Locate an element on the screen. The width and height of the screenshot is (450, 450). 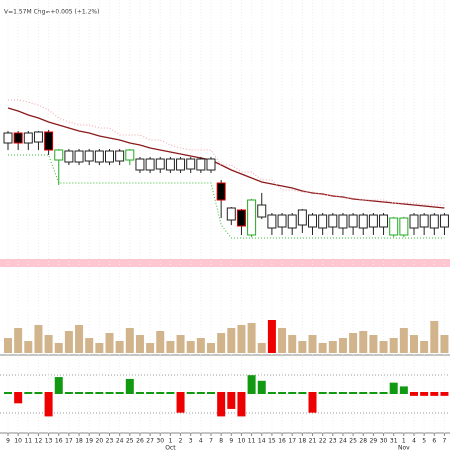
x-tick-label: 24 is located at coordinates (120, 441).